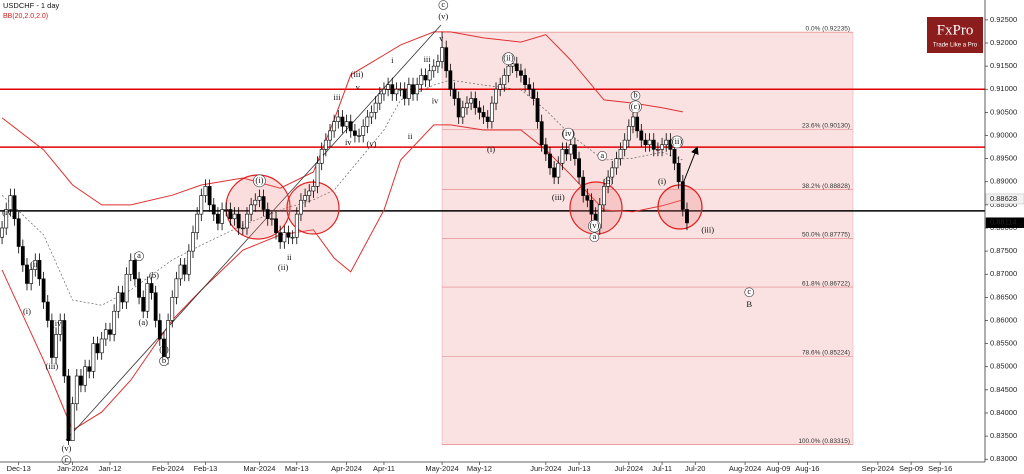 This screenshot has width=1024, height=474. I want to click on wave-label: (b), so click(608, 181).